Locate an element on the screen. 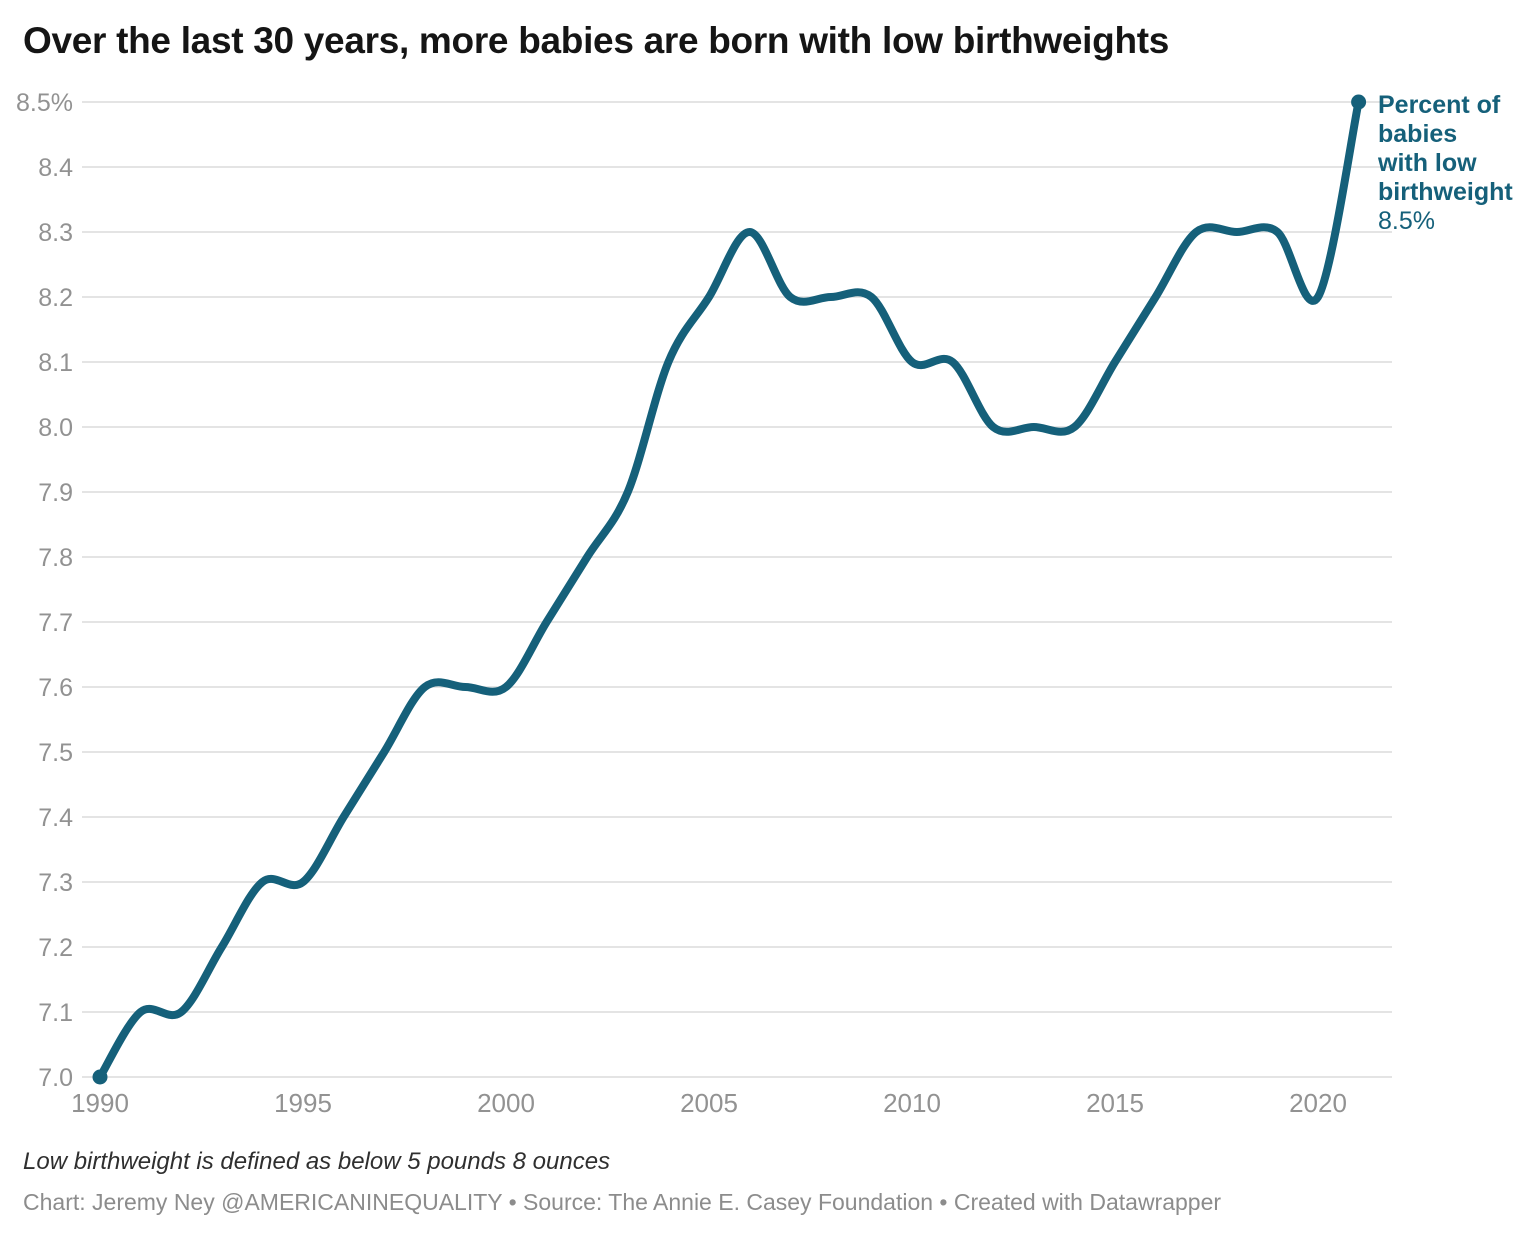 The image size is (1540, 1240). x-axis-tick-label: 2005 is located at coordinates (709, 1103).